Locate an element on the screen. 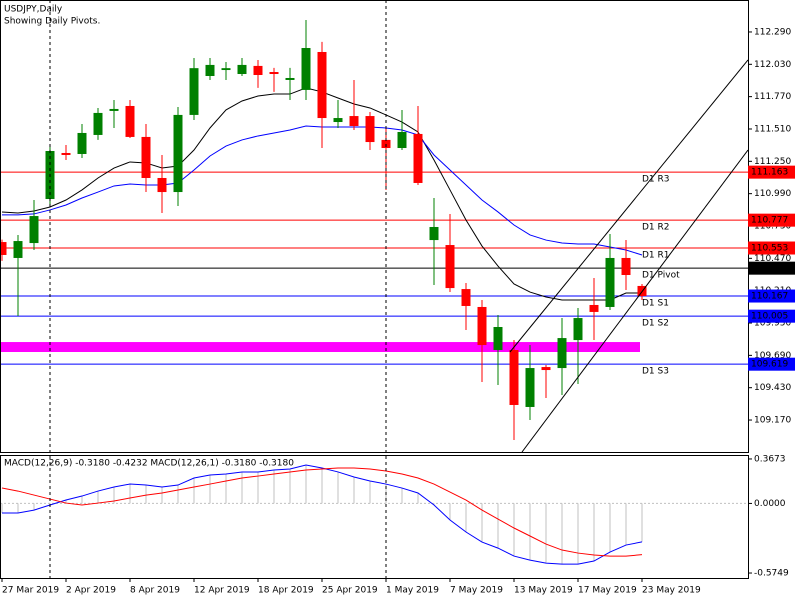  pivot-label: D1 S2 is located at coordinates (655, 324).